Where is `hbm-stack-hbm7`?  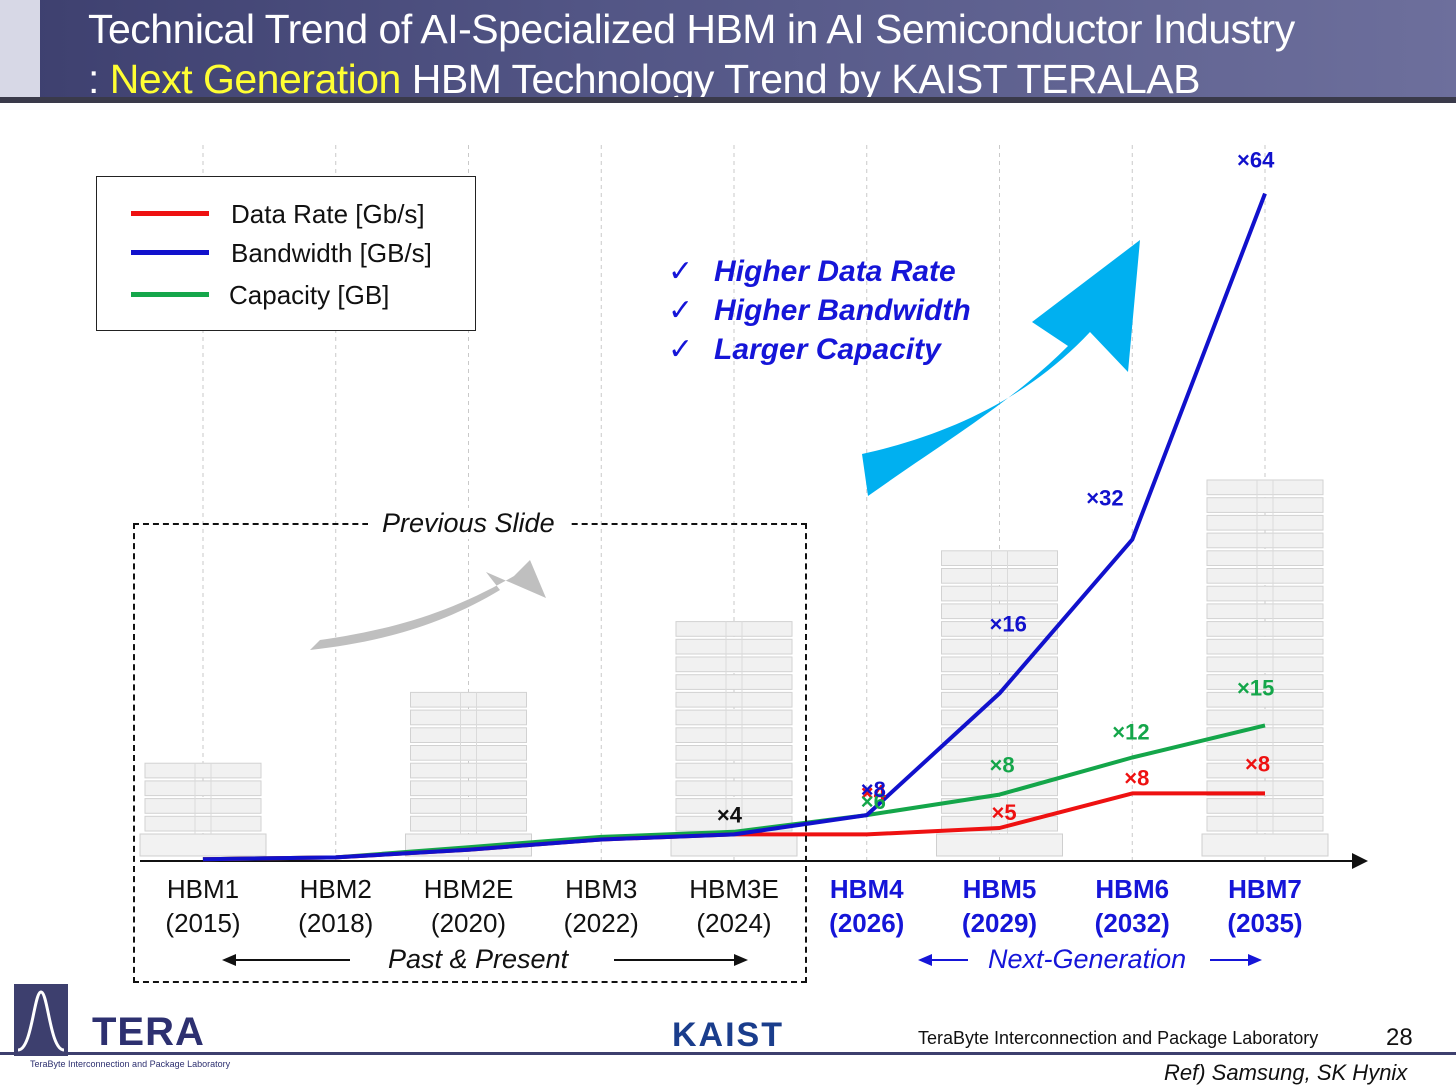
hbm-stack-hbm7 is located at coordinates (1265, 668).